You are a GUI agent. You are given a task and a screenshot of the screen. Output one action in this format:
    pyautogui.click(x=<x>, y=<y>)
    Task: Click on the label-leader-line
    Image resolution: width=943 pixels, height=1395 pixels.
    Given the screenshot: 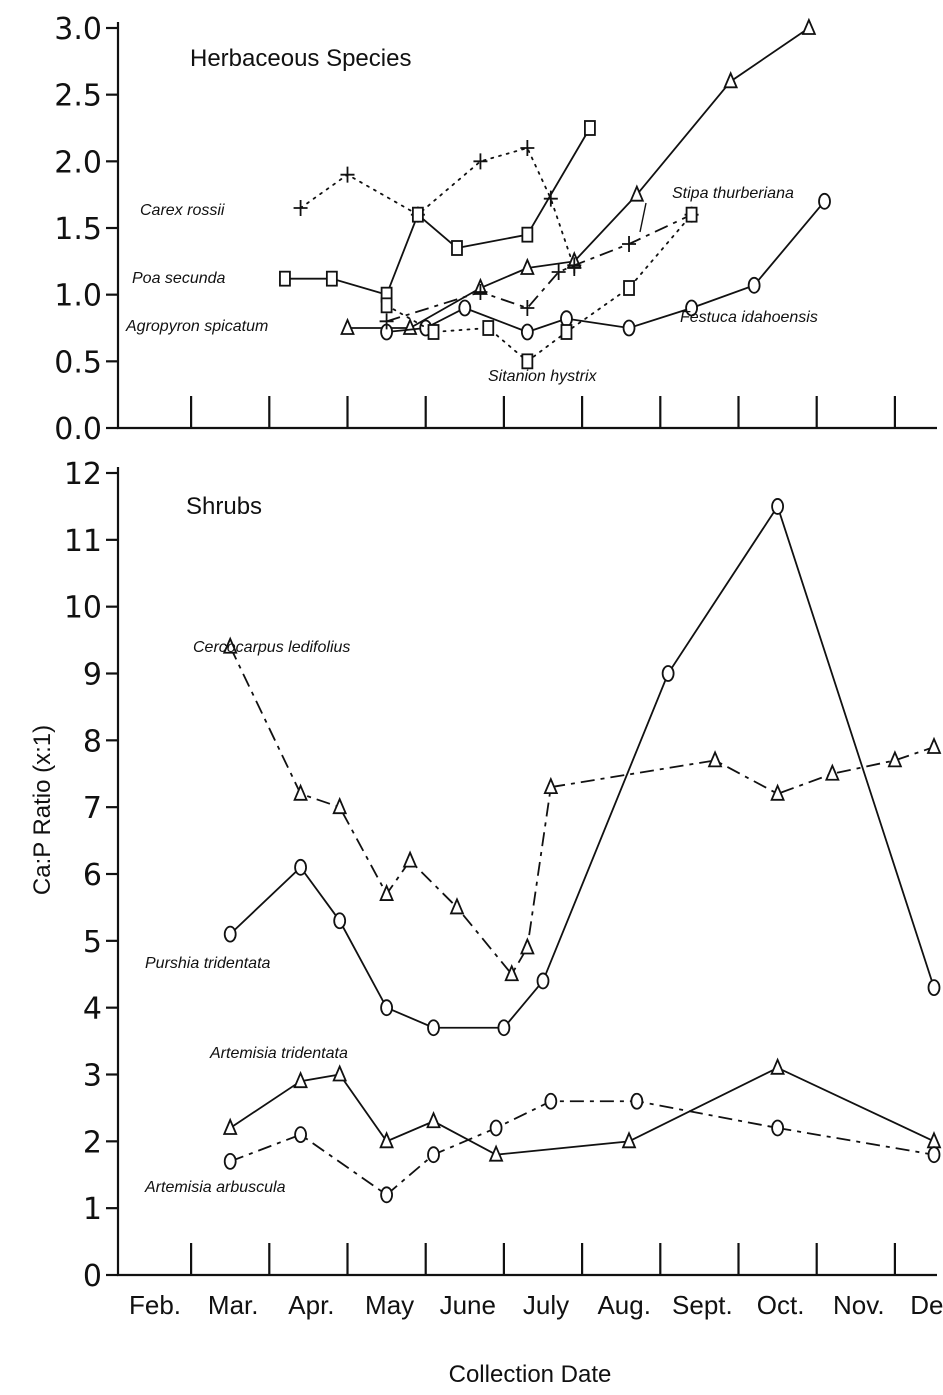 What is the action you would take?
    pyautogui.click(x=643, y=217)
    